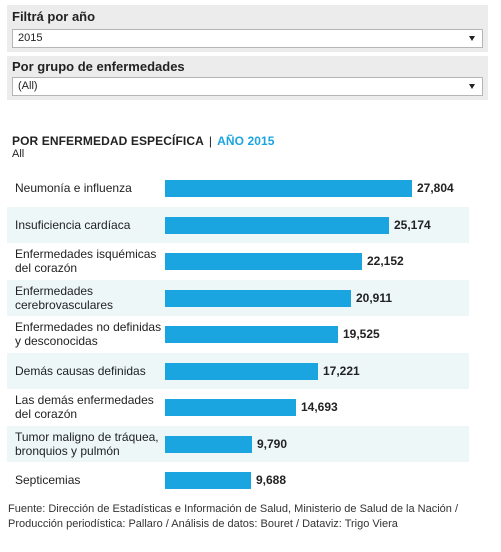 The width and height of the screenshot is (501, 552). Describe the element at coordinates (98, 66) in the screenshot. I see `group-filter-label: Por grupo de enfermedades` at that location.